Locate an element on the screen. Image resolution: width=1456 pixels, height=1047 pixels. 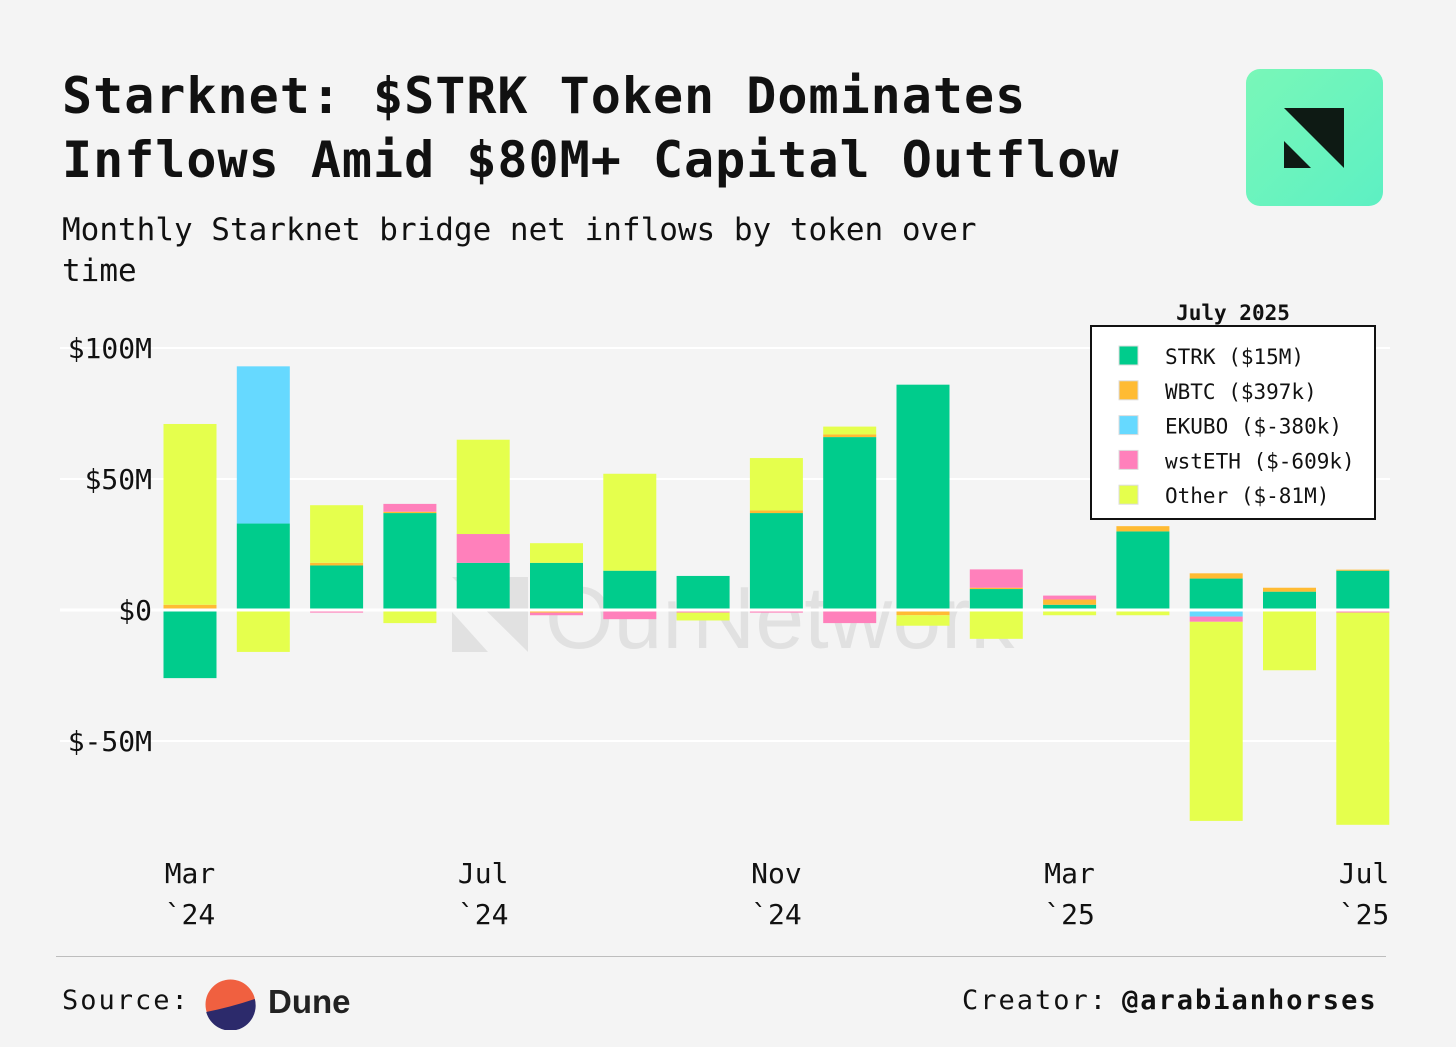
x-axis-ticks: Mar `24 Jul `24 Nov `24 Mar `25 Jul `25 is located at coordinates (777, 894).